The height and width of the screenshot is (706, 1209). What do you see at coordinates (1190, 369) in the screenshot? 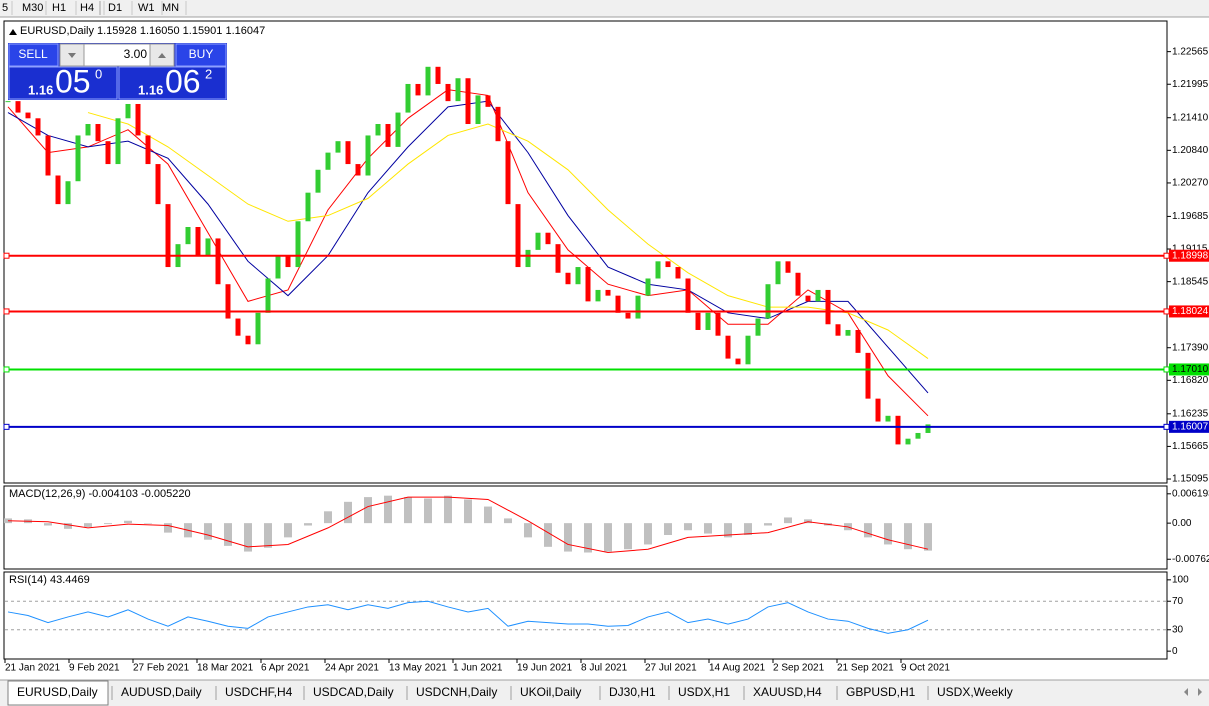
I see `level-label: 1.17010` at bounding box center [1190, 369].